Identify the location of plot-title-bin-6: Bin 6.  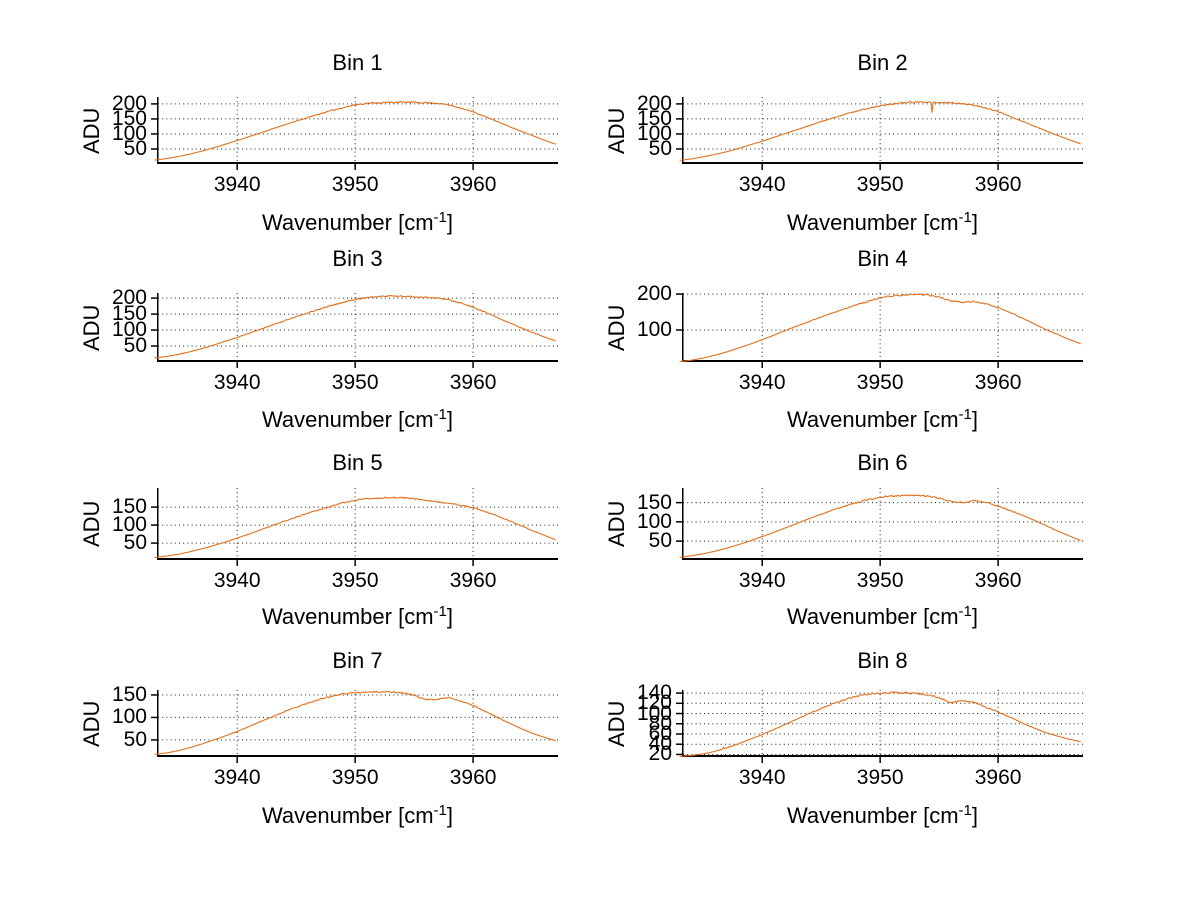
(882, 462).